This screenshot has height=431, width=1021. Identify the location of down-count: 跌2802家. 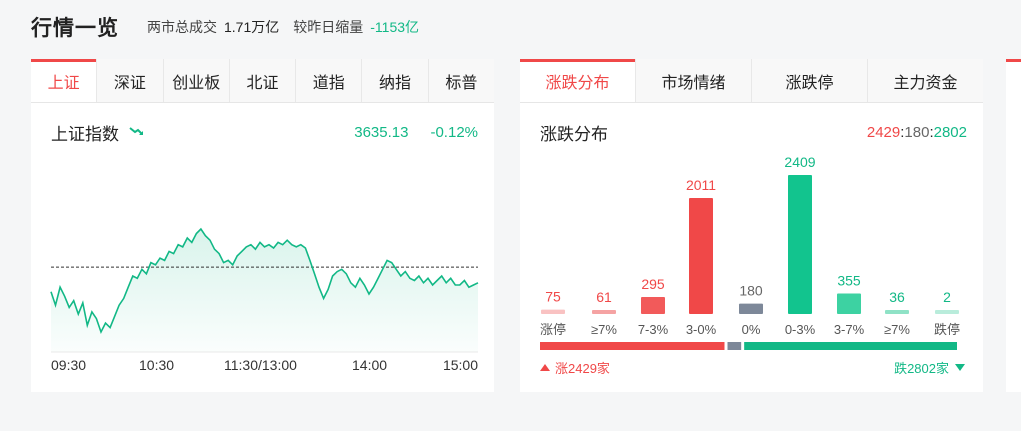
(929, 367).